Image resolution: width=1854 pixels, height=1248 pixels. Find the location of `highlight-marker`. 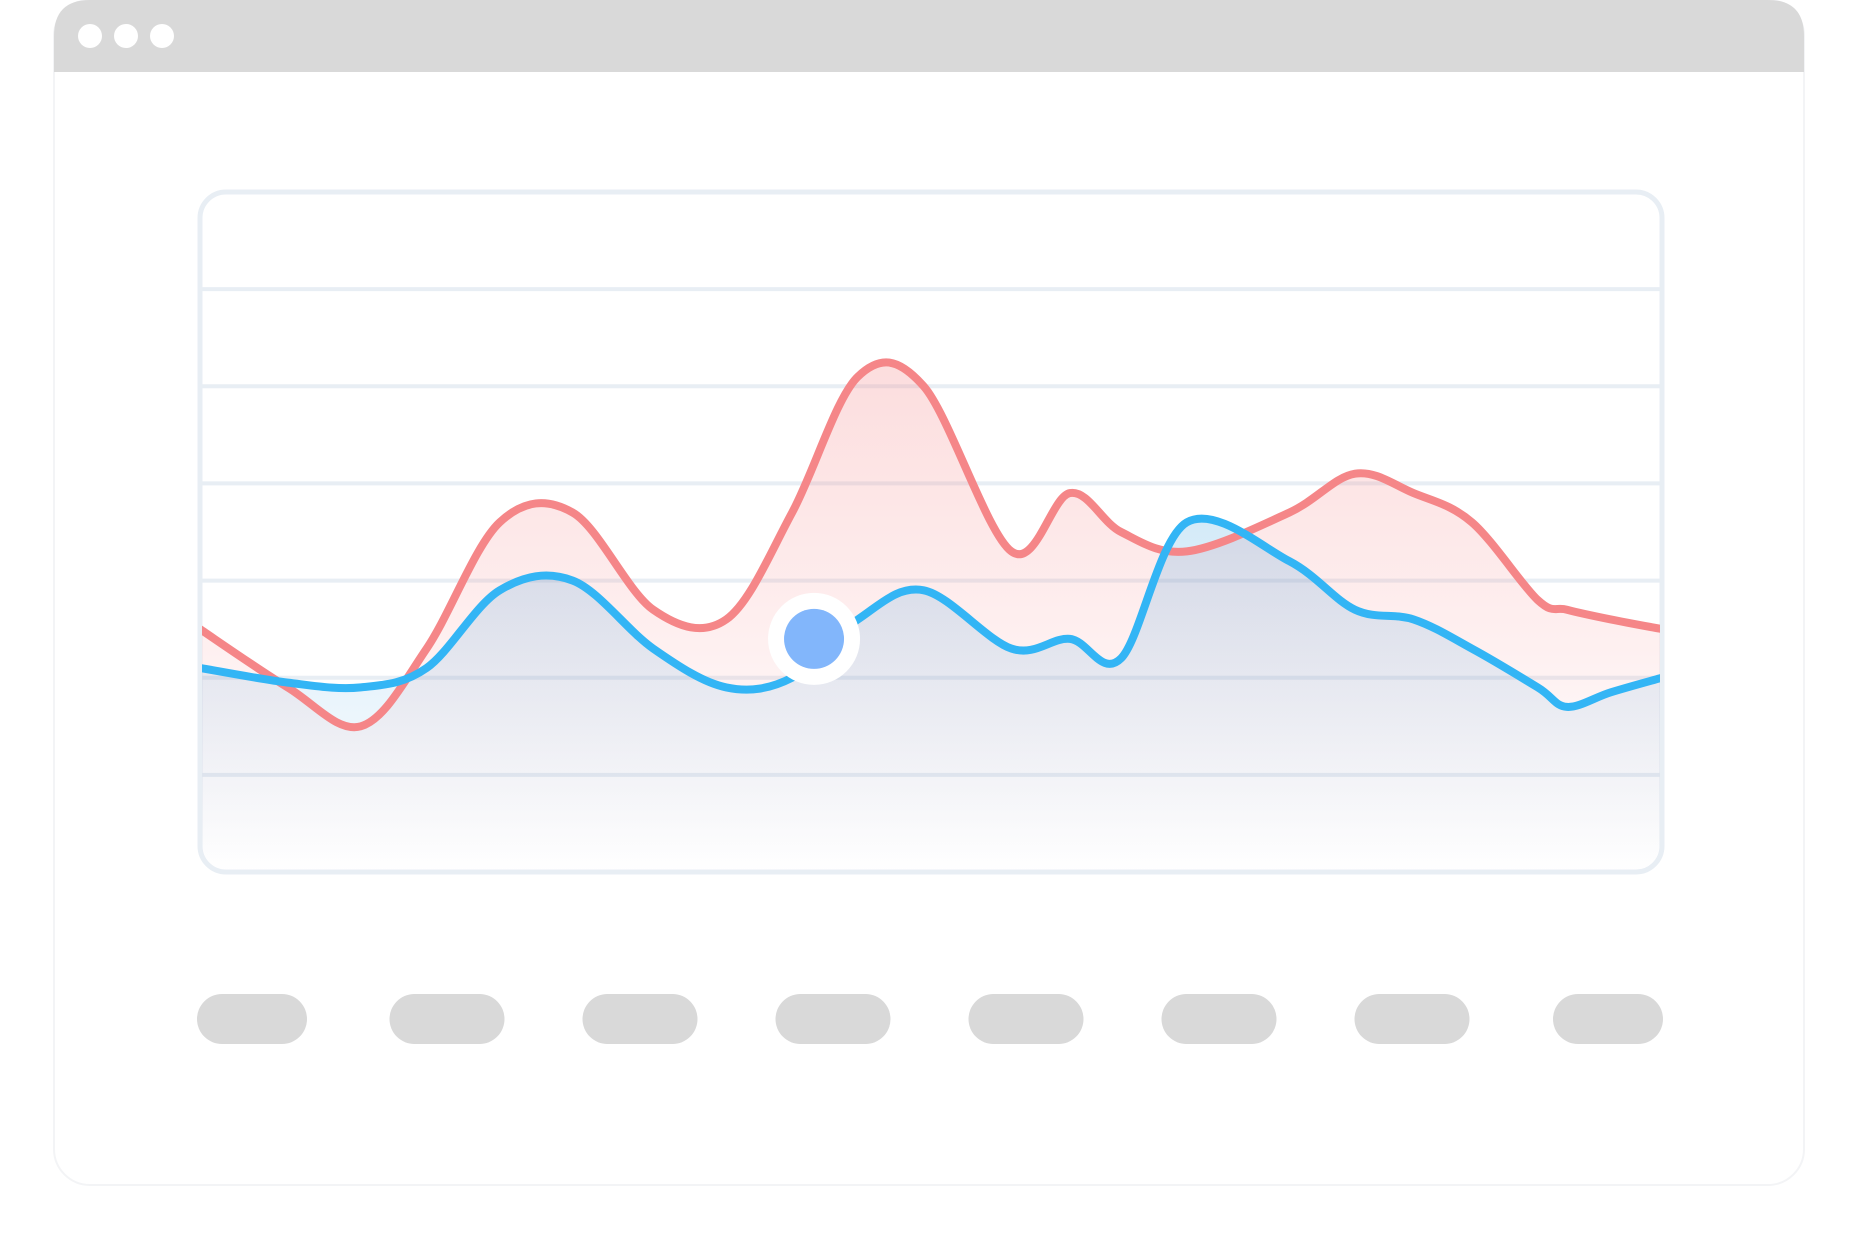

highlight-marker is located at coordinates (814, 638).